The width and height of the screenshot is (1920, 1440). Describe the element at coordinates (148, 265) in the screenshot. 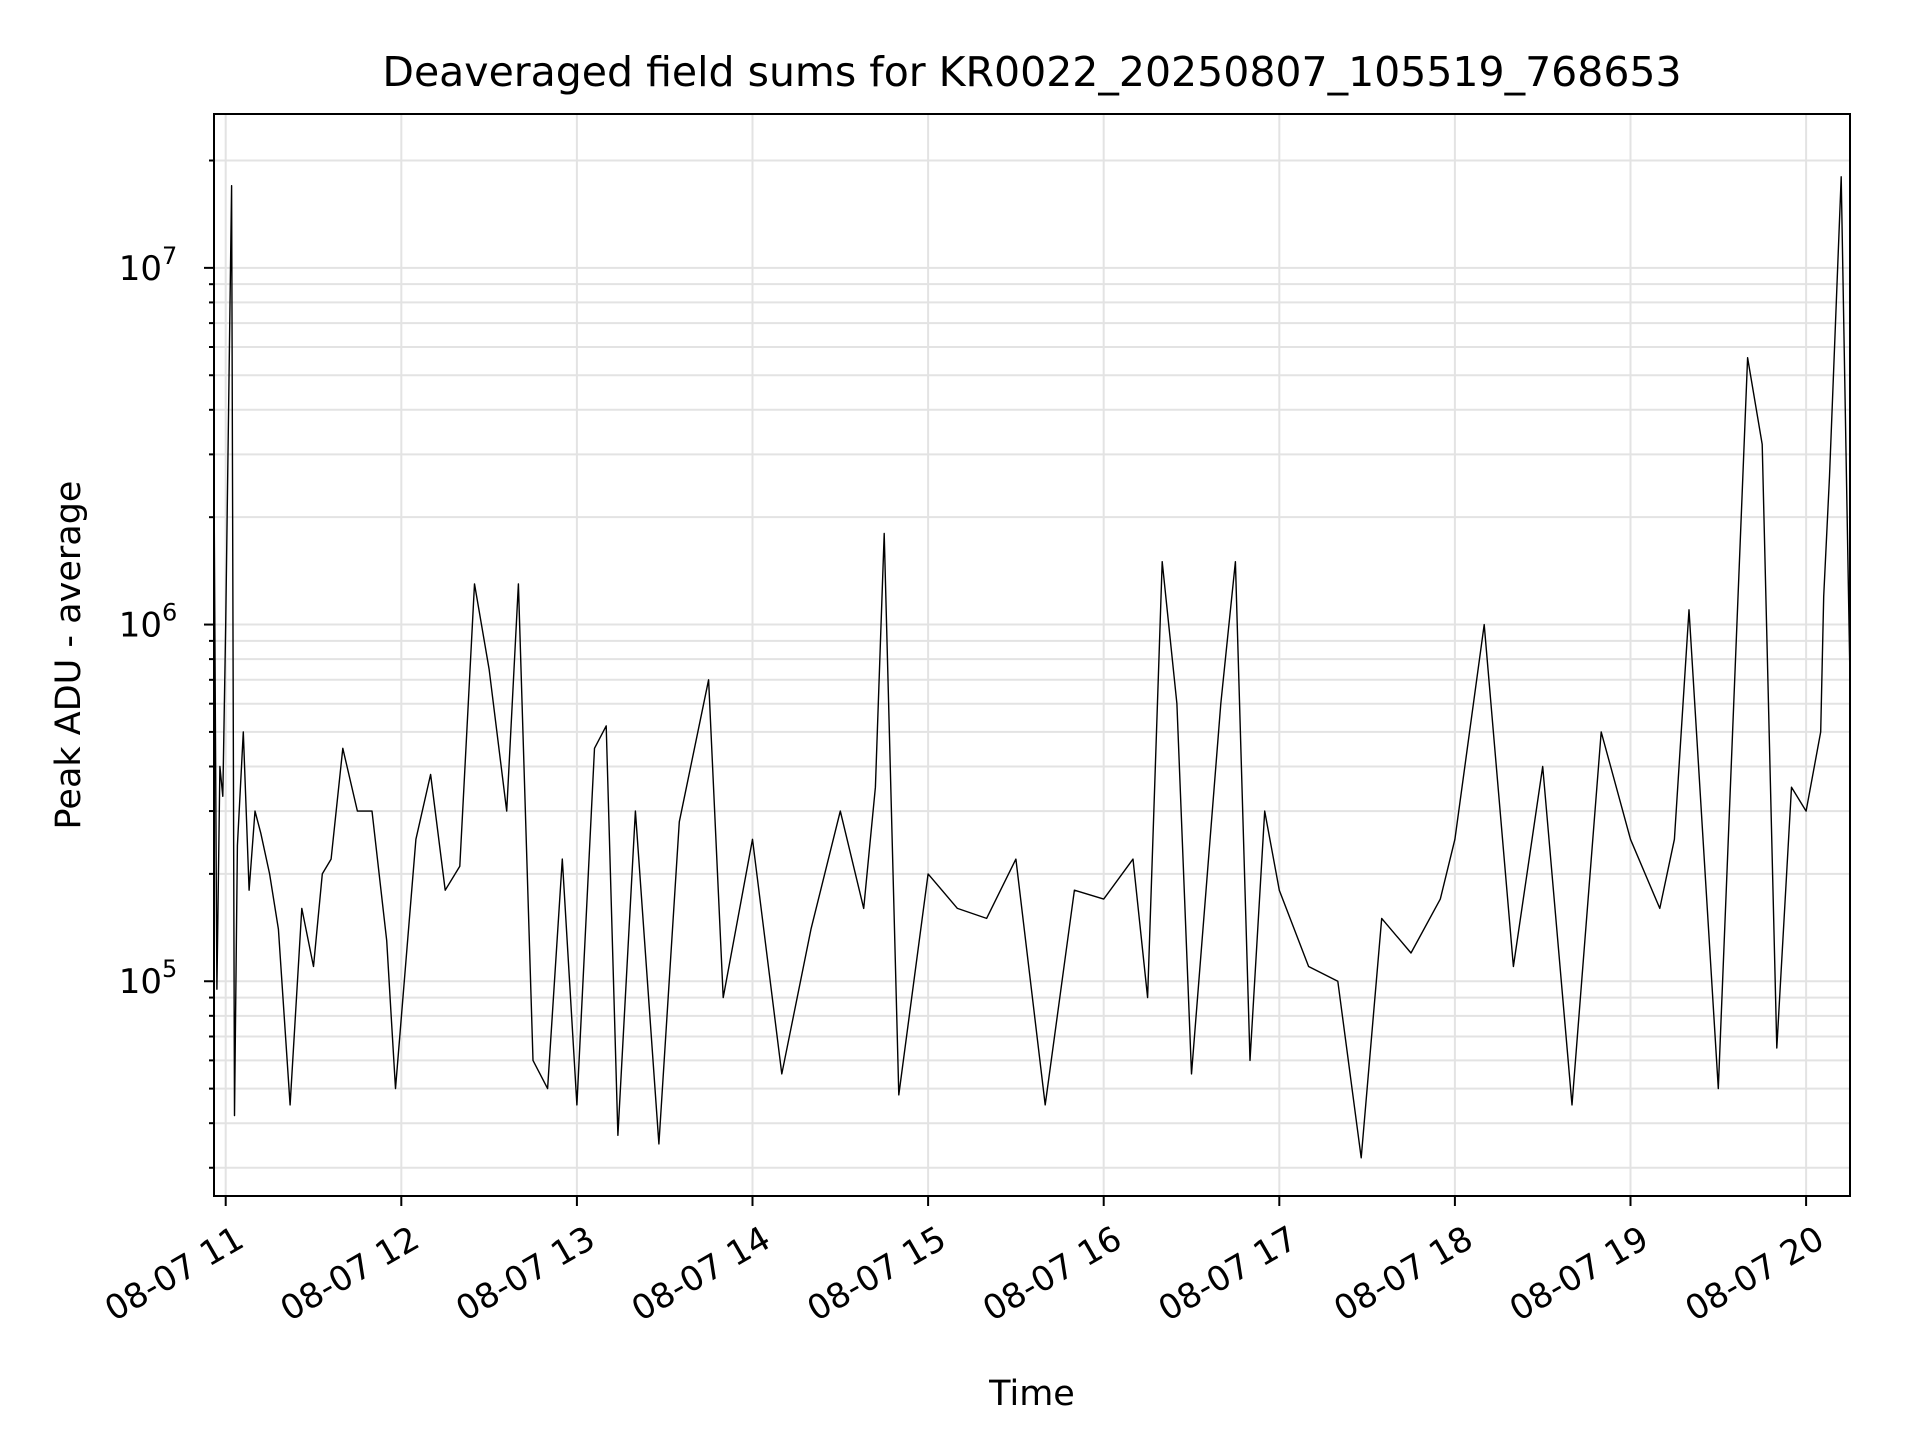

I see `y-tick-label: 10⁷` at that location.